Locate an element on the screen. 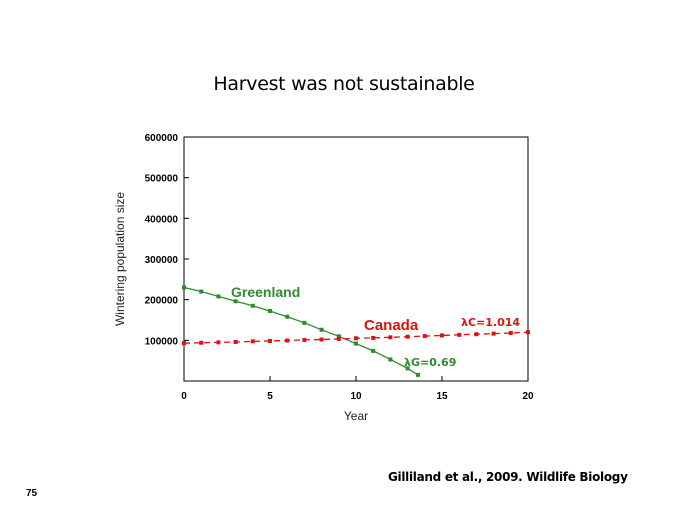  x-tick-label: 15 is located at coordinates (442, 396).